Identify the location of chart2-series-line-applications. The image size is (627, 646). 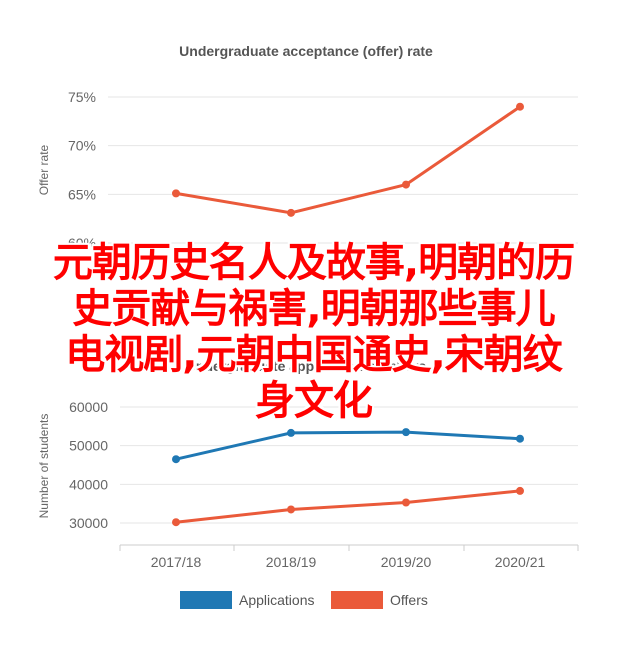
(348, 445).